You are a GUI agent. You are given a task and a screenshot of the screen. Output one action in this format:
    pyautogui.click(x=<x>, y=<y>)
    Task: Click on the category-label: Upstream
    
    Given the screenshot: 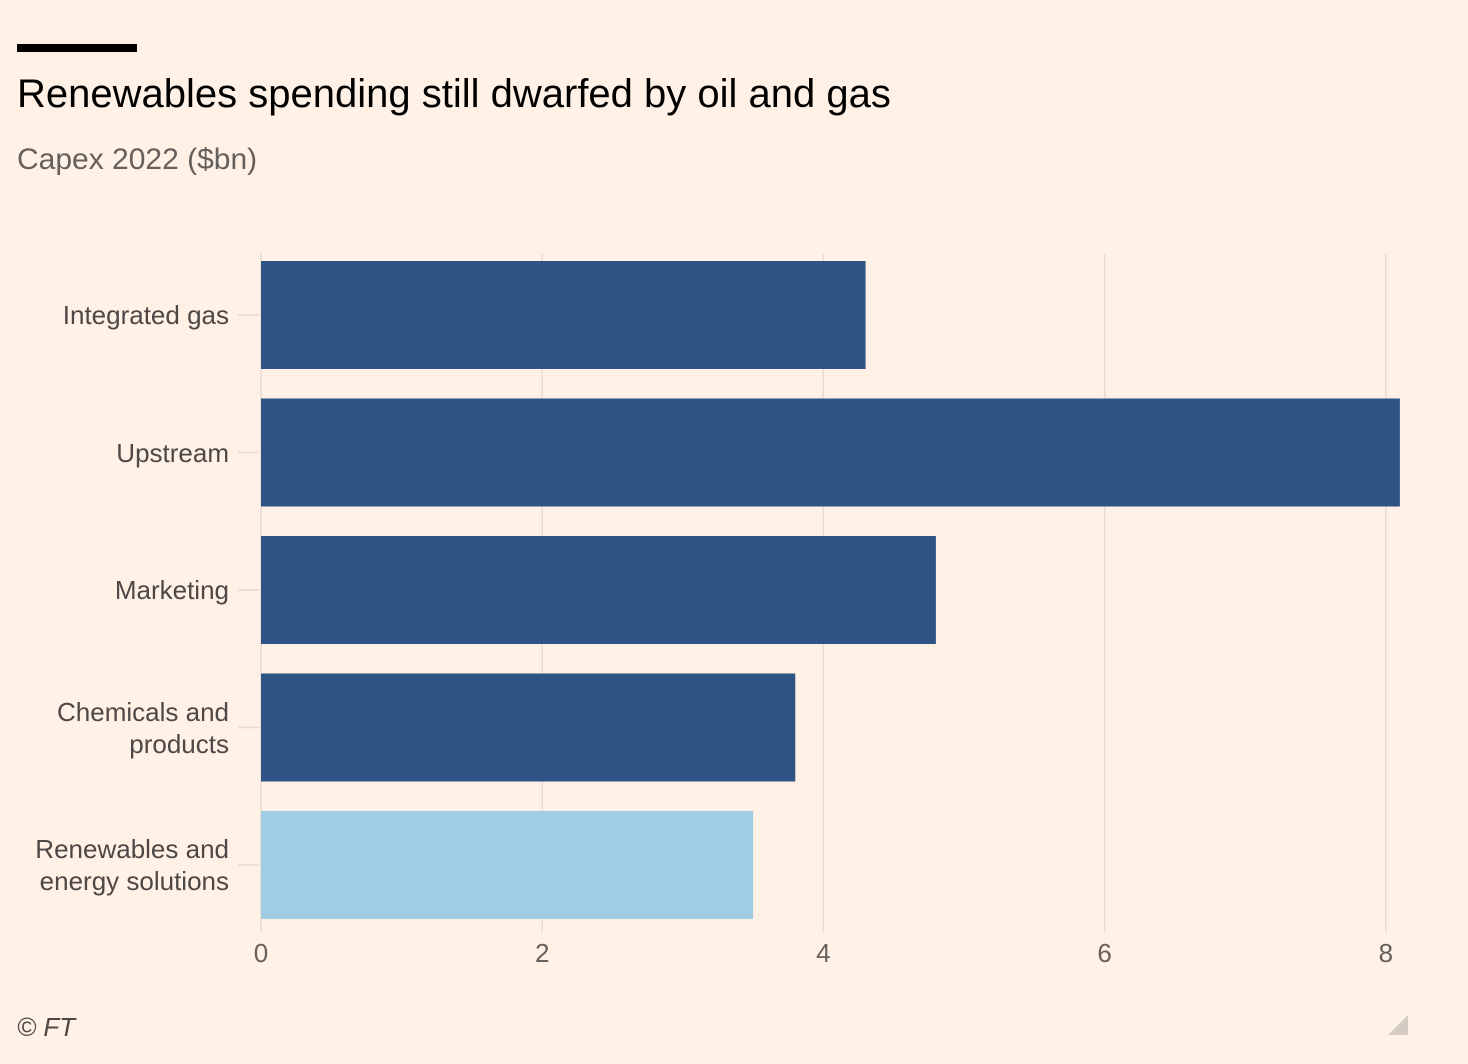 What is the action you would take?
    pyautogui.click(x=114, y=453)
    